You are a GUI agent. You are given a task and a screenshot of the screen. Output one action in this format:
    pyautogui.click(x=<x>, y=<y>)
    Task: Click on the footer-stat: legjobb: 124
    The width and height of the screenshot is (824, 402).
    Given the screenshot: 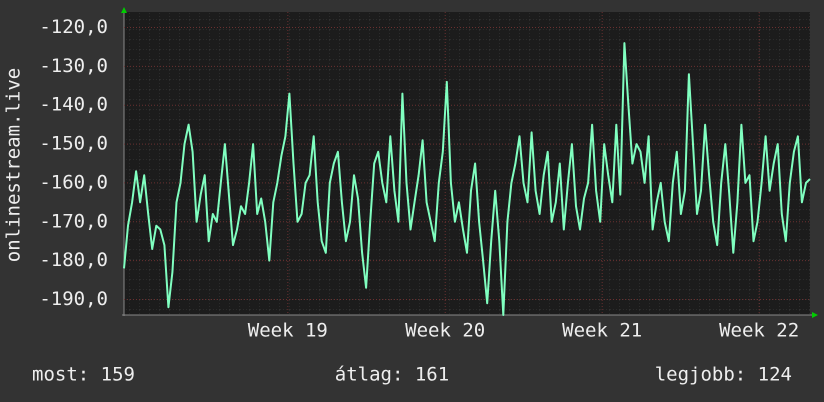 What is the action you would take?
    pyautogui.click(x=723, y=375)
    